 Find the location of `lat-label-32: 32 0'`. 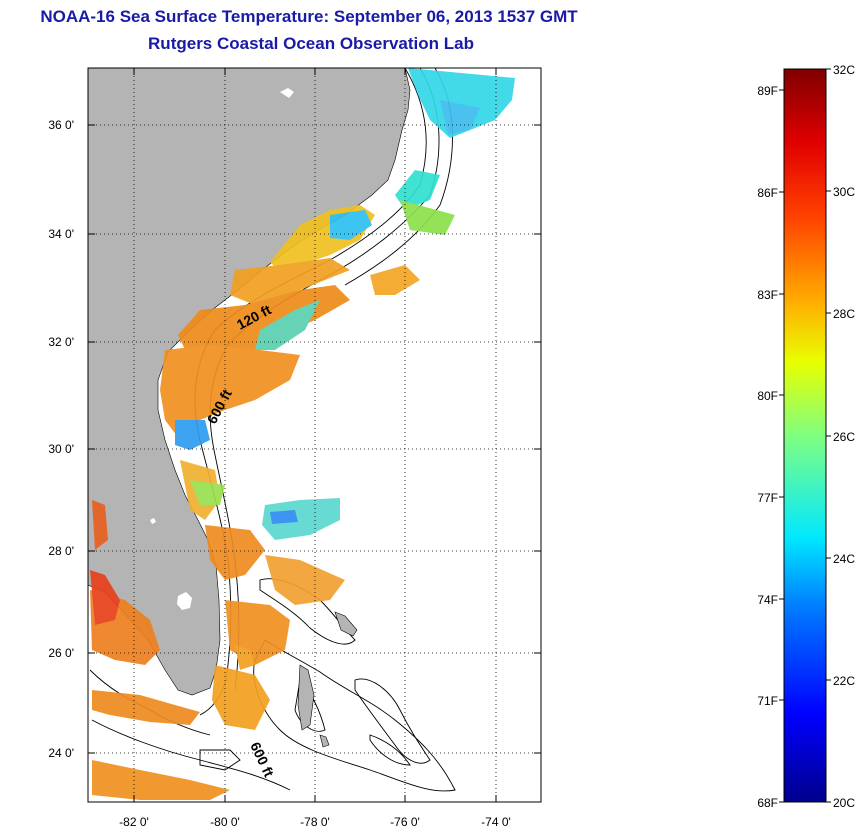

lat-label-32: 32 0' is located at coordinates (61, 342).